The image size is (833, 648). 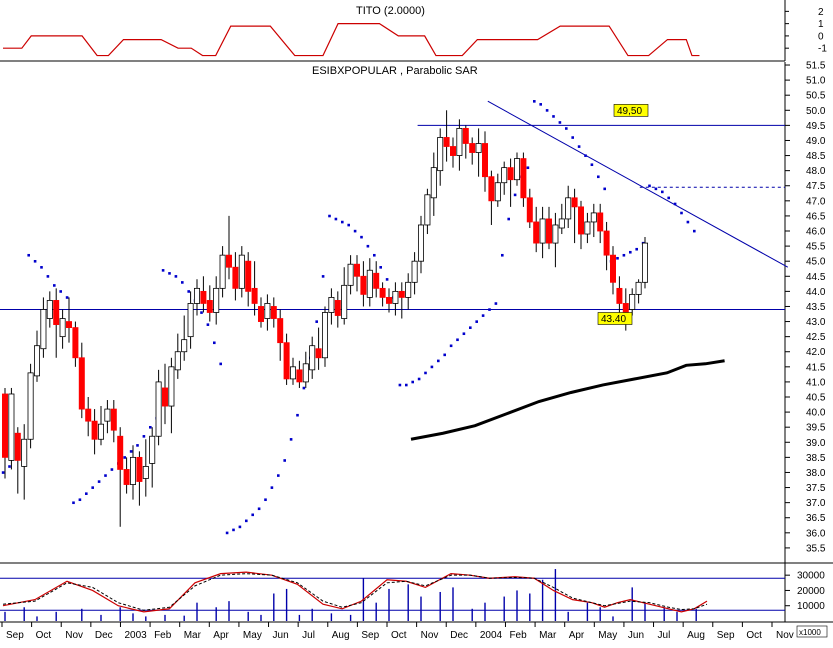 What do you see at coordinates (696, 635) in the screenshot?
I see `x-tick-label: Aug` at bounding box center [696, 635].